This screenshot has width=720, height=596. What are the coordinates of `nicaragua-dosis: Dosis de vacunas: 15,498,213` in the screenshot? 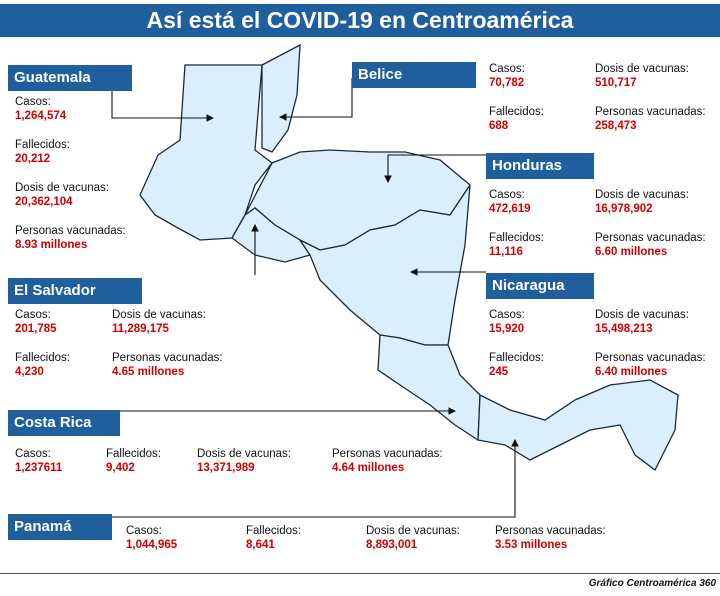 It's located at (642, 322).